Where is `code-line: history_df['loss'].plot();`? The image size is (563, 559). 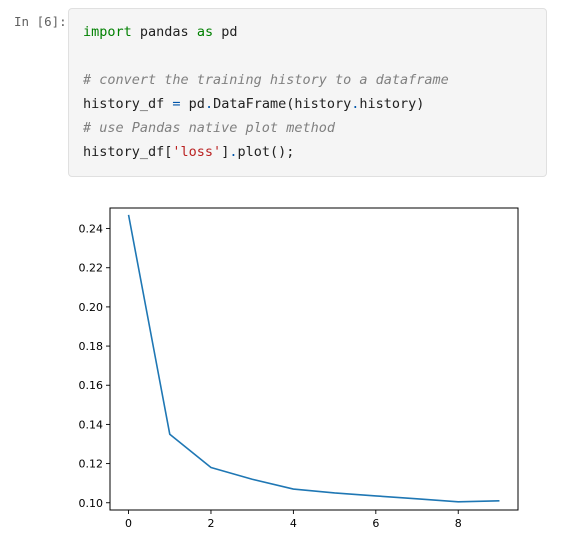
code-line: history_df['loss'].plot(); is located at coordinates (188, 152).